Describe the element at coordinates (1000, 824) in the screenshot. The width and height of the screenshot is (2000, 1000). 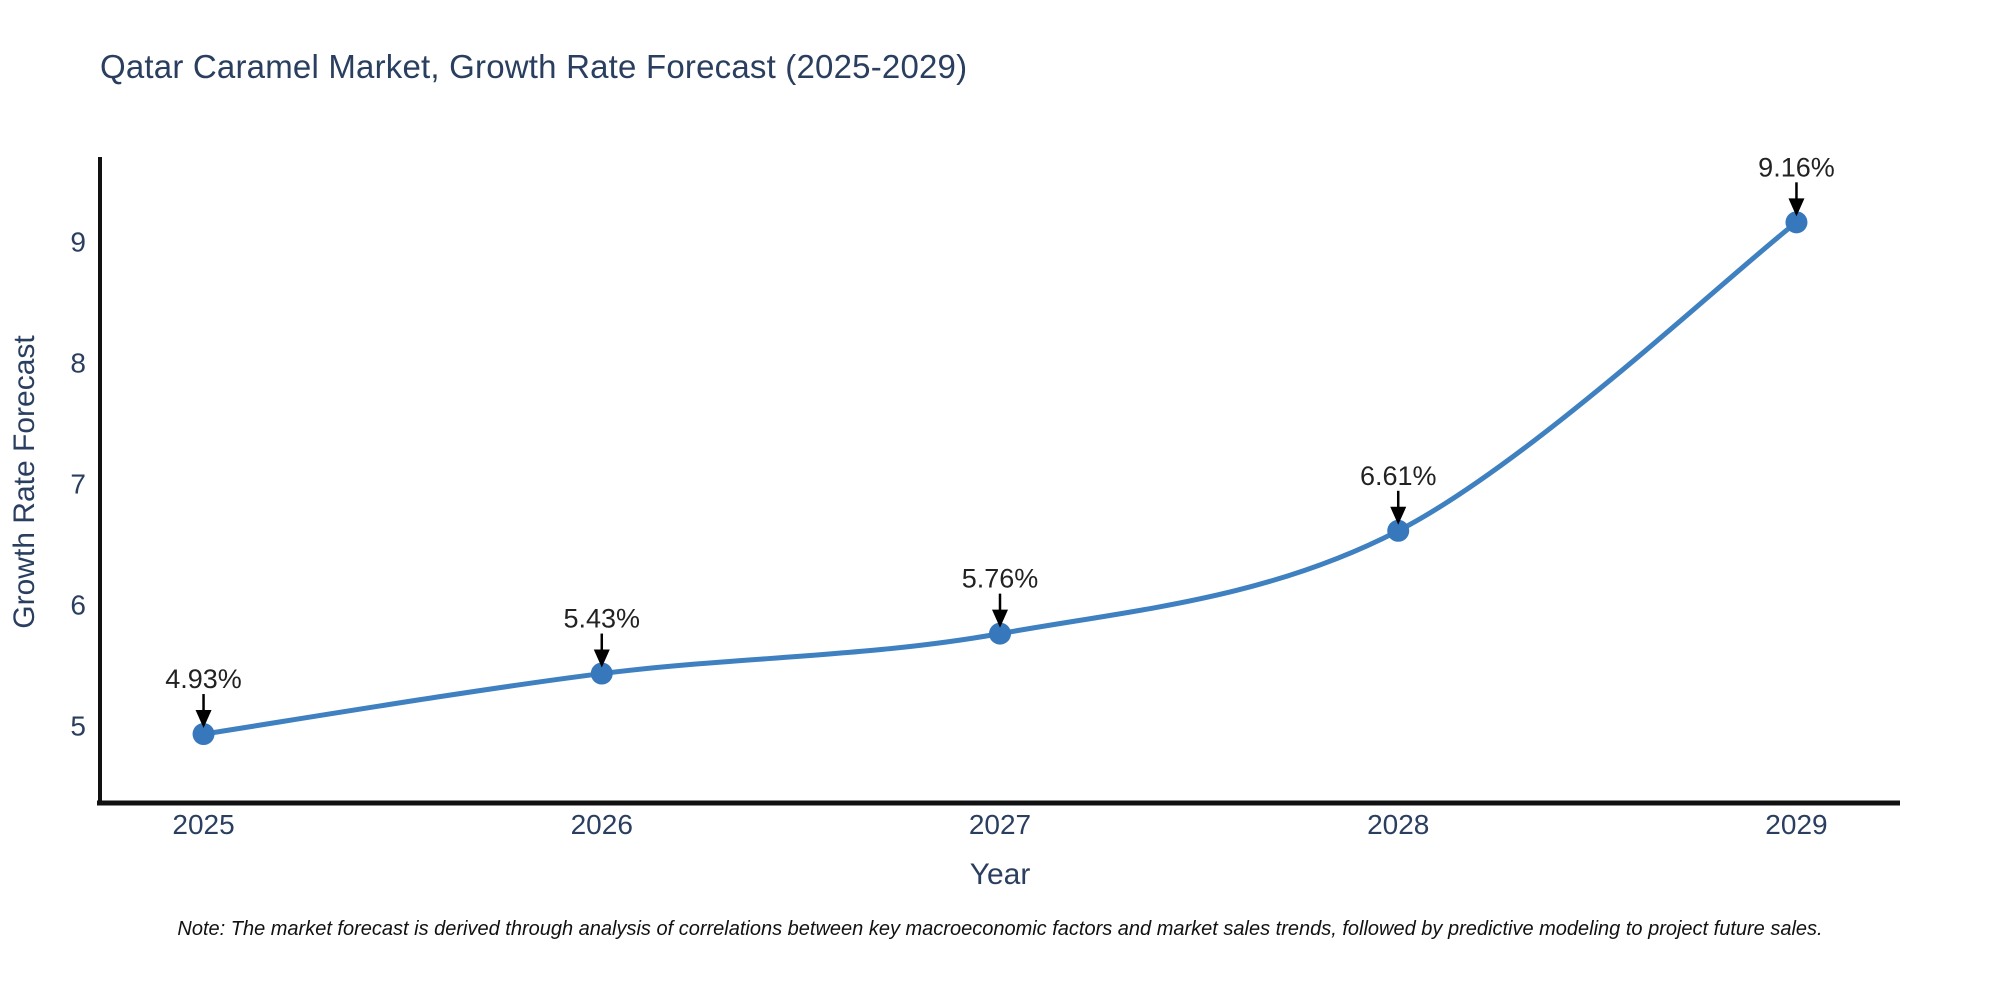
I see `x-tick-label: 2027` at that location.